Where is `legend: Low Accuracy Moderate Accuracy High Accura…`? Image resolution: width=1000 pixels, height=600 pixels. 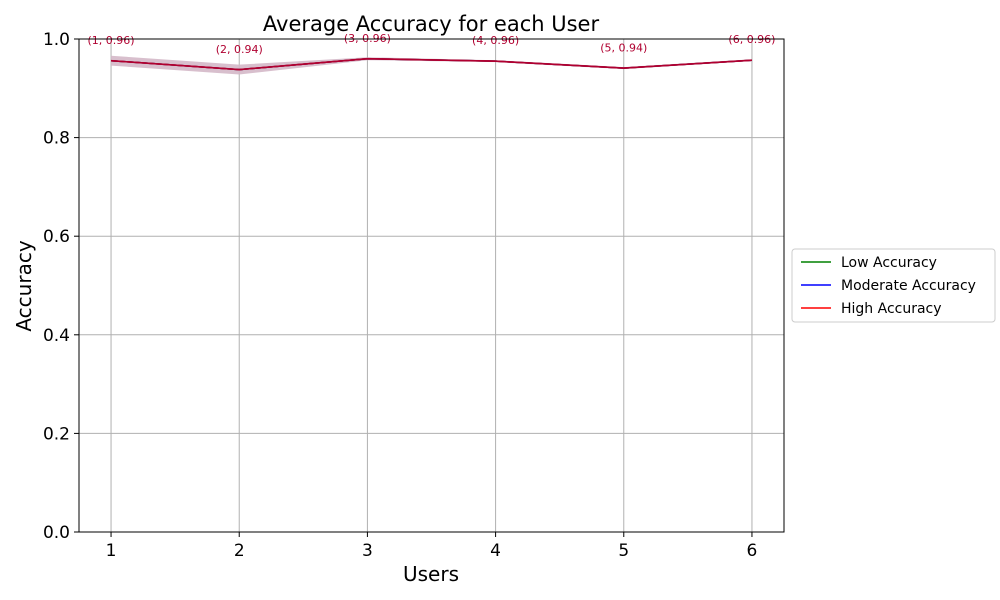 legend: Low Accuracy Moderate Accuracy High Accura… is located at coordinates (893, 285).